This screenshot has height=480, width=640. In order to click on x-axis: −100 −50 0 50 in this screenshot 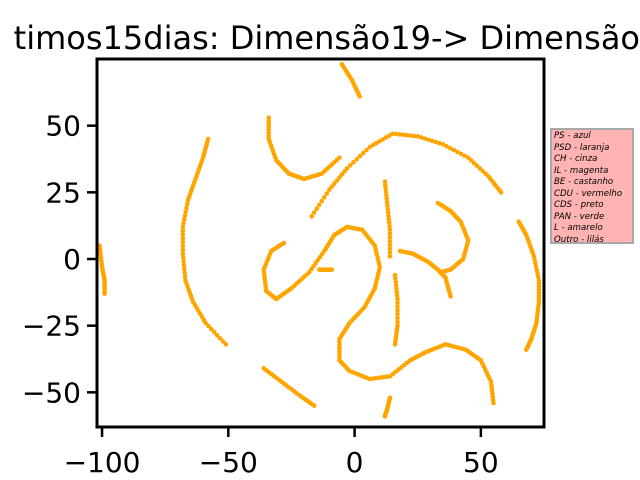, I will do `click(281, 453)`.